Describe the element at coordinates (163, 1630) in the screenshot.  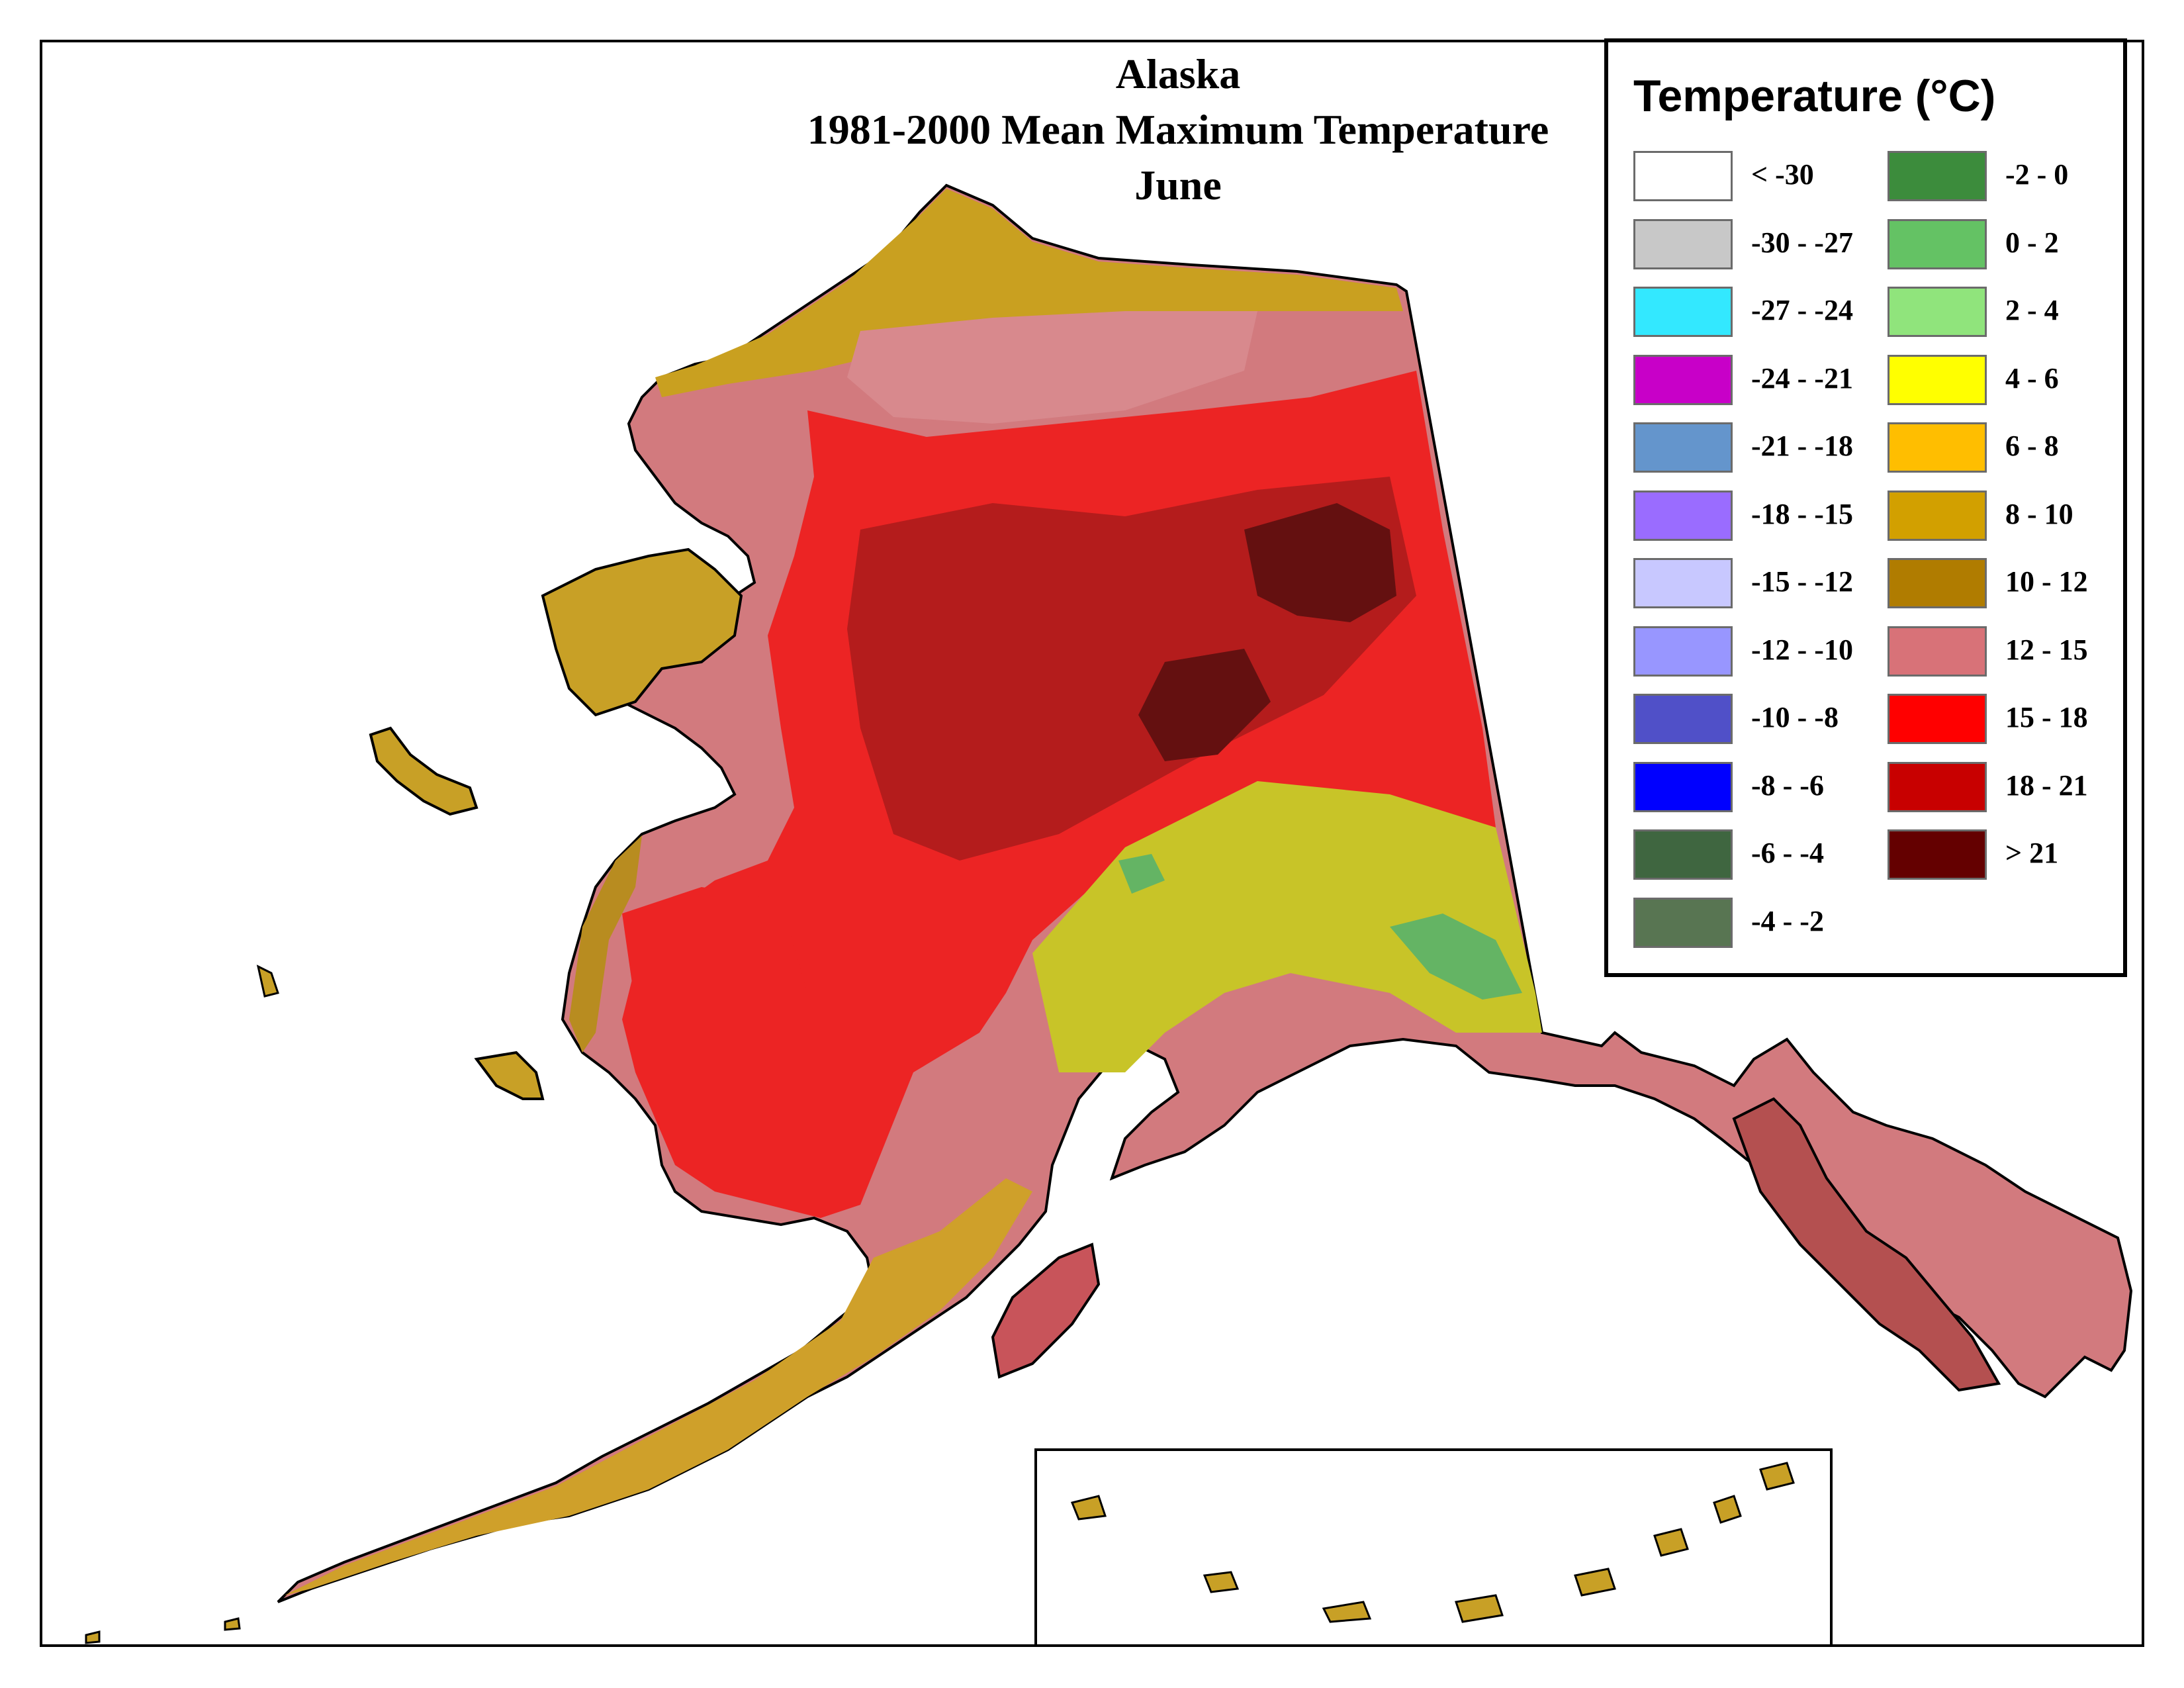
I see `western-islets` at that location.